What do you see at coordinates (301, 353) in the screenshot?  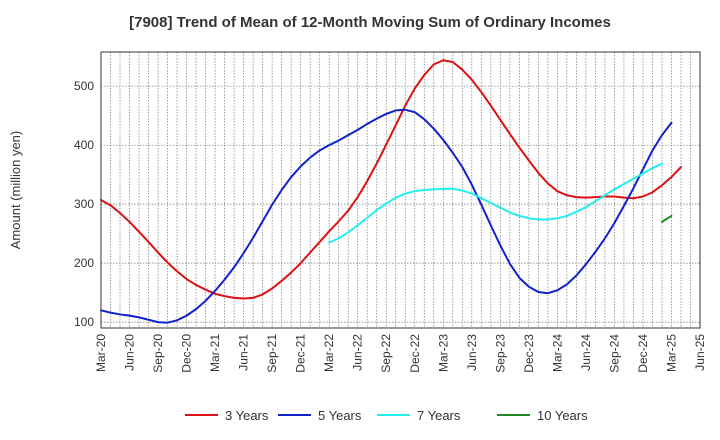 I see `x-tick-label: Dec-21` at bounding box center [301, 353].